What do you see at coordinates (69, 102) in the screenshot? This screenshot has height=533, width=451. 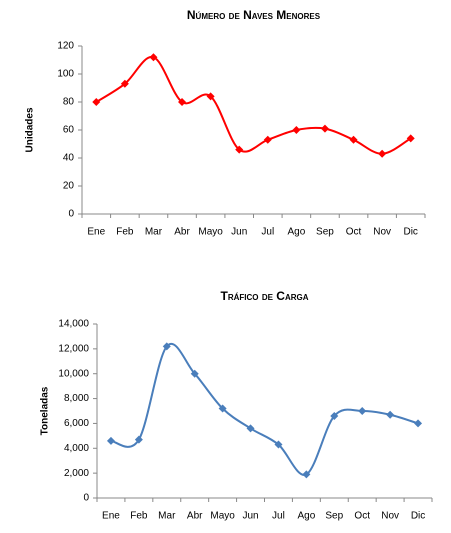 I see `y-tick-label: 80` at bounding box center [69, 102].